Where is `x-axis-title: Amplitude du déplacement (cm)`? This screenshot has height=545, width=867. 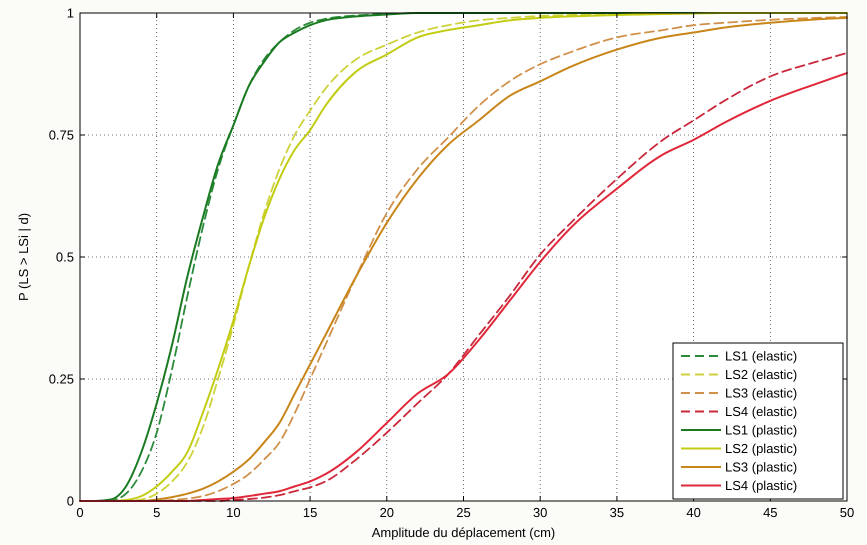 x-axis-title: Amplitude du déplacement (cm) is located at coordinates (464, 532).